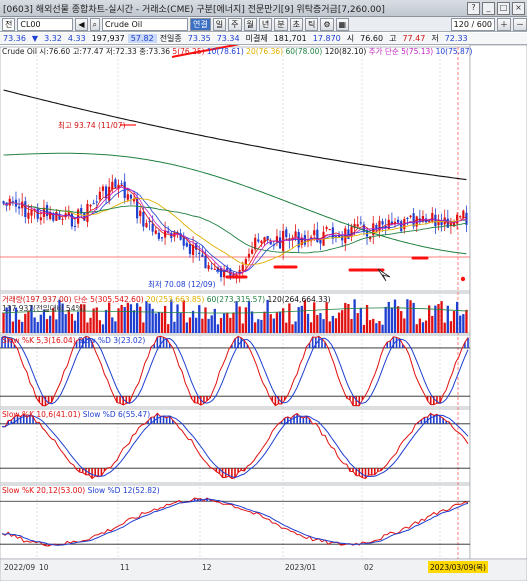  I want to click on stoch2-d-label: Slow %D 6(55.47), so click(116, 414).